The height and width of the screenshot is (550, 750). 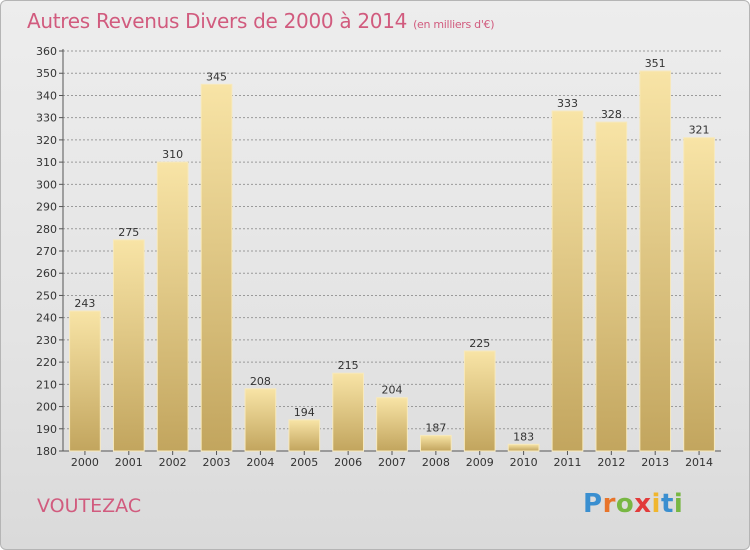 I want to click on bar-value-label: 194, so click(x=304, y=412).